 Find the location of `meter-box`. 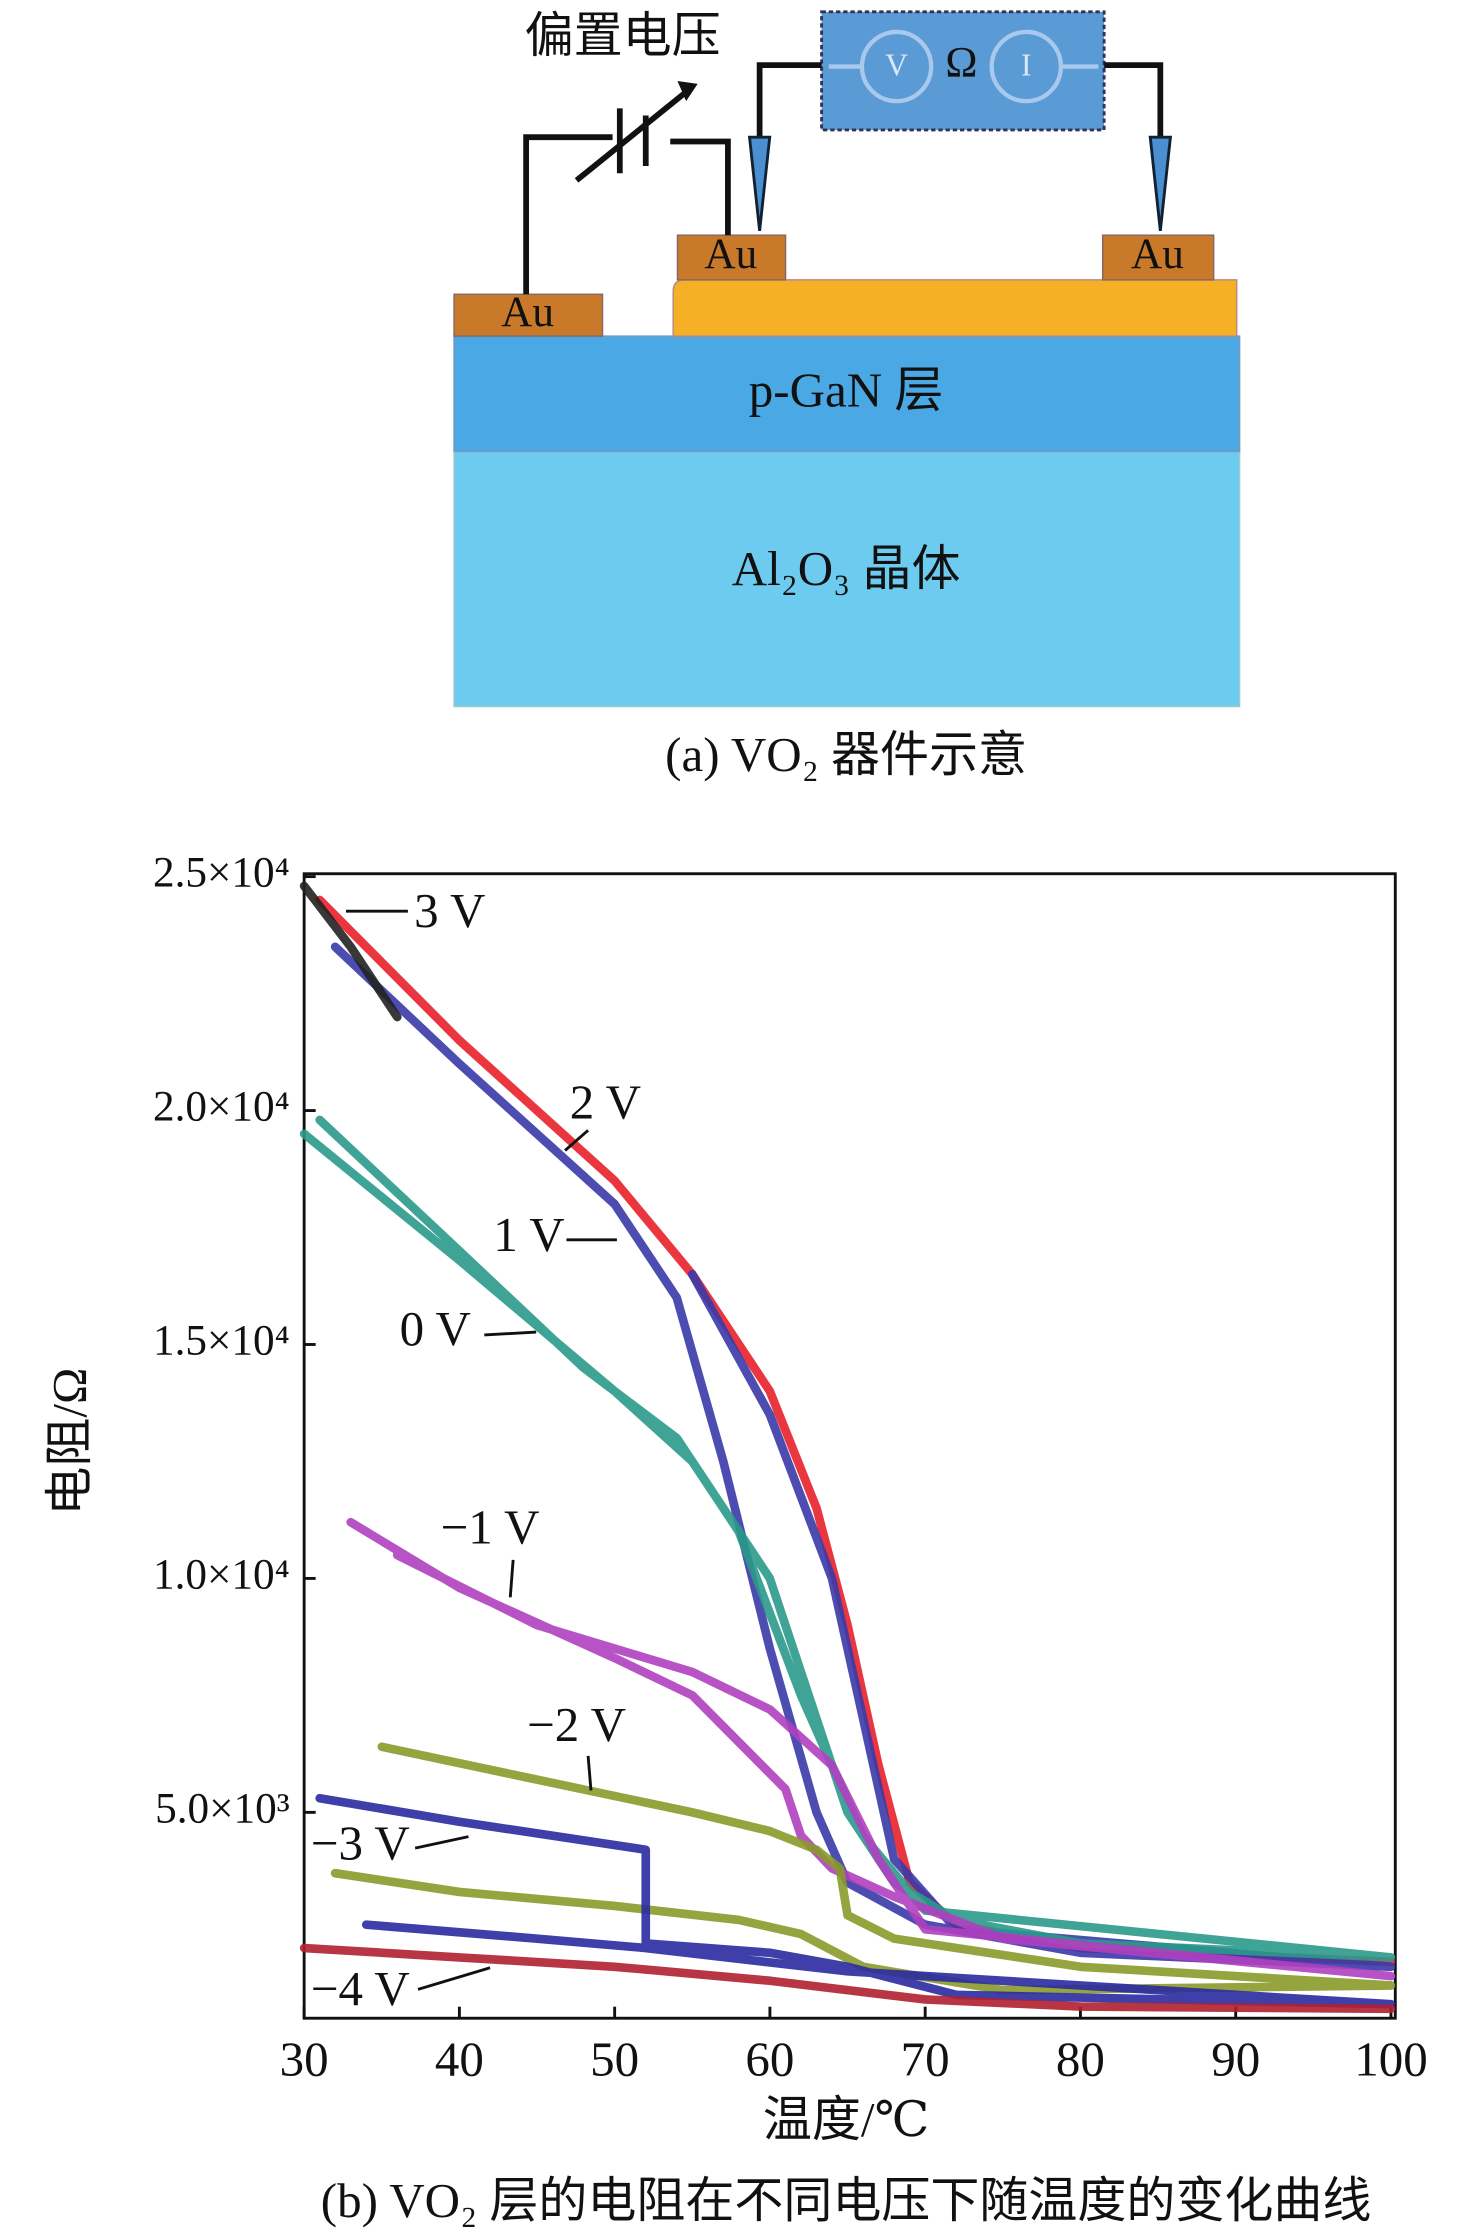

meter-box is located at coordinates (963, 71).